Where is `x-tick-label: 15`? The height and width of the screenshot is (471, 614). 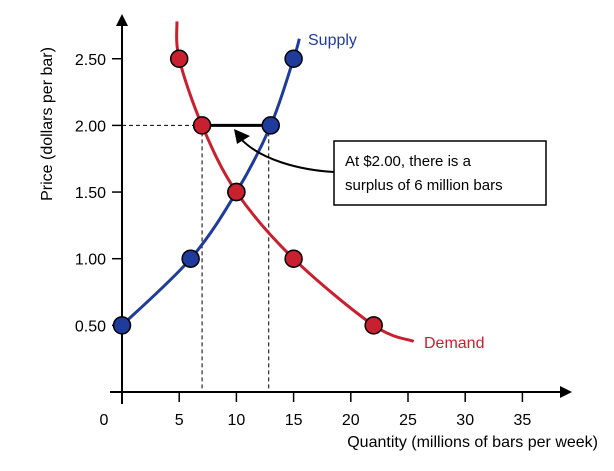
x-tick-label: 15 is located at coordinates (294, 420).